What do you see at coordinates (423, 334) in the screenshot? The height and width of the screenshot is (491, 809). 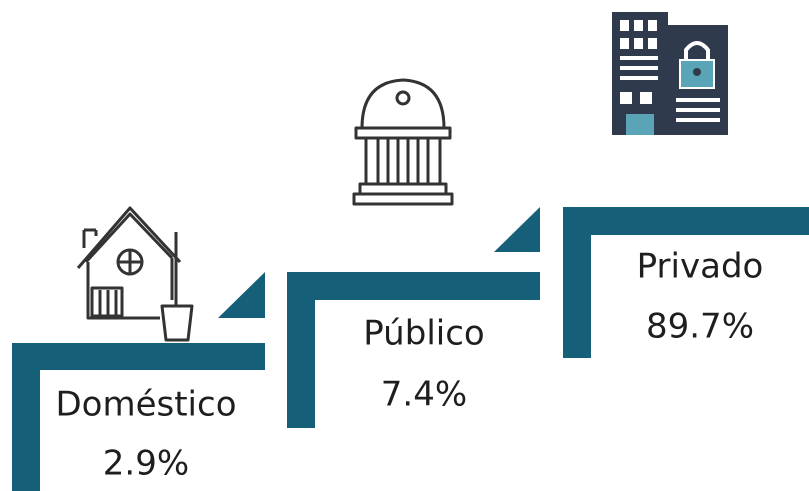 I see `step-label: Público` at bounding box center [423, 334].